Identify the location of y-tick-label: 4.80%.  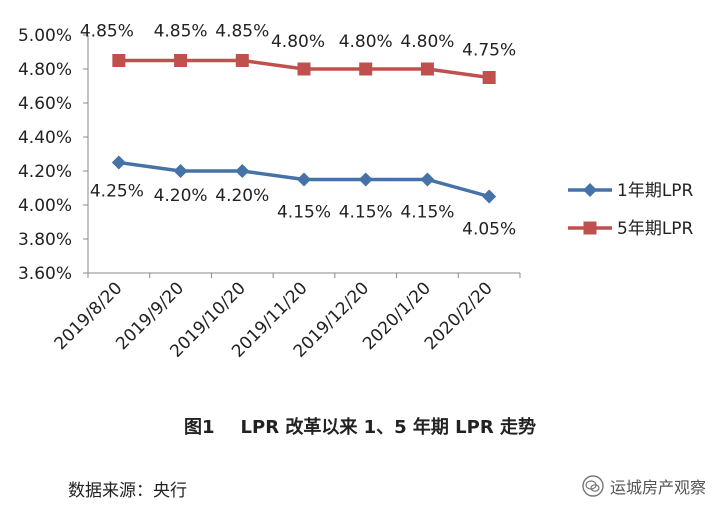
(45, 70).